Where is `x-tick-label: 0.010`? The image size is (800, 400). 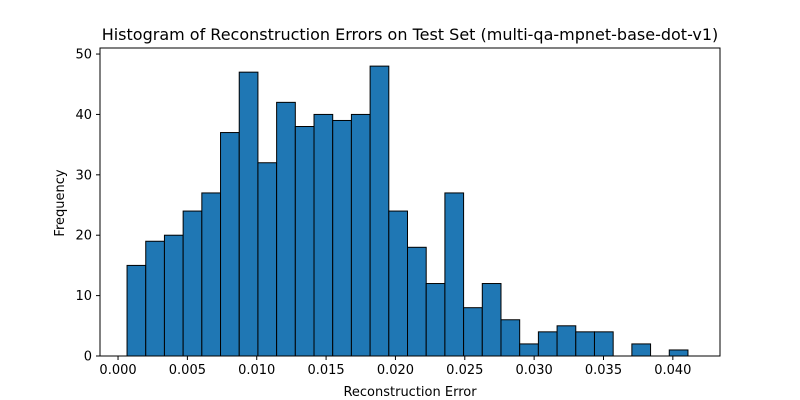
x-tick-label: 0.010 is located at coordinates (256, 370).